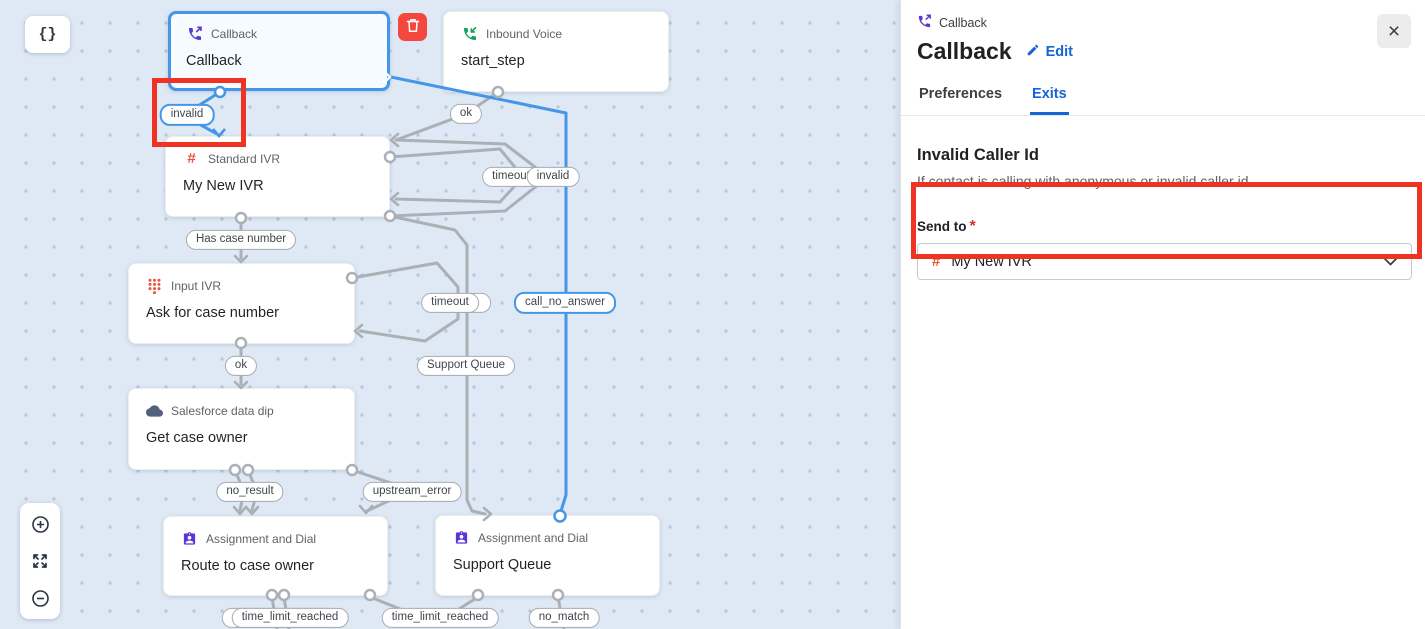 The height and width of the screenshot is (629, 1425). Describe the element at coordinates (196, 285) in the screenshot. I see `node-type-label: Input IVR` at that location.